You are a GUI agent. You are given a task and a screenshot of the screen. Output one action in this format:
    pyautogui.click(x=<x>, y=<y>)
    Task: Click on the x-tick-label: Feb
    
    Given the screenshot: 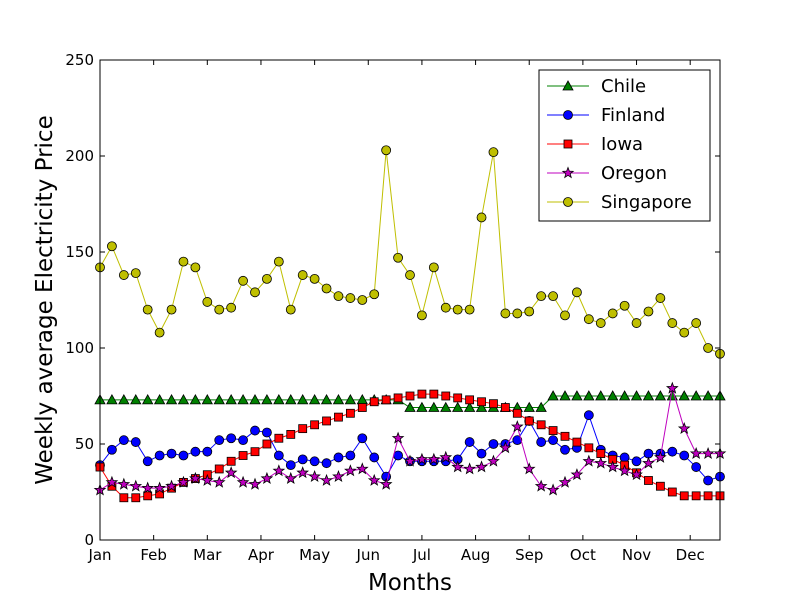 What is the action you would take?
    pyautogui.click(x=153, y=555)
    